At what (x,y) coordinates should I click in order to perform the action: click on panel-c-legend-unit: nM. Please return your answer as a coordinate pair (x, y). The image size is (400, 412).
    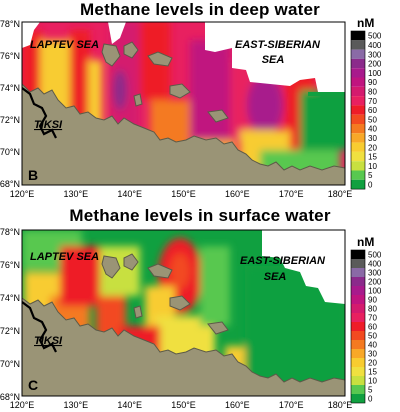
    Looking at the image, I should click on (365, 242).